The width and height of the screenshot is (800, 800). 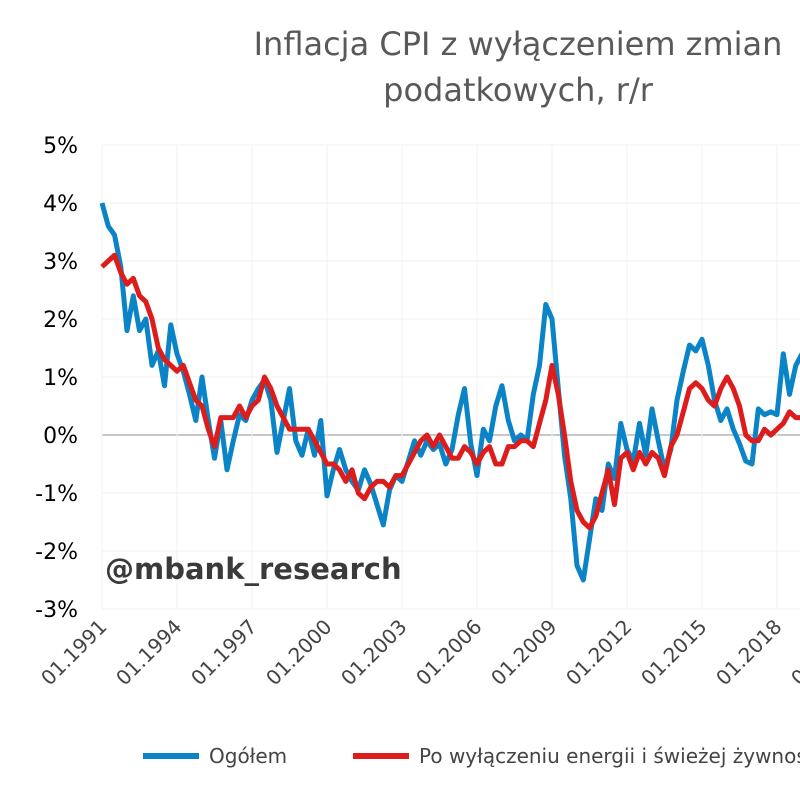 What do you see at coordinates (171, 756) in the screenshot?
I see `legend-swatch-blue` at bounding box center [171, 756].